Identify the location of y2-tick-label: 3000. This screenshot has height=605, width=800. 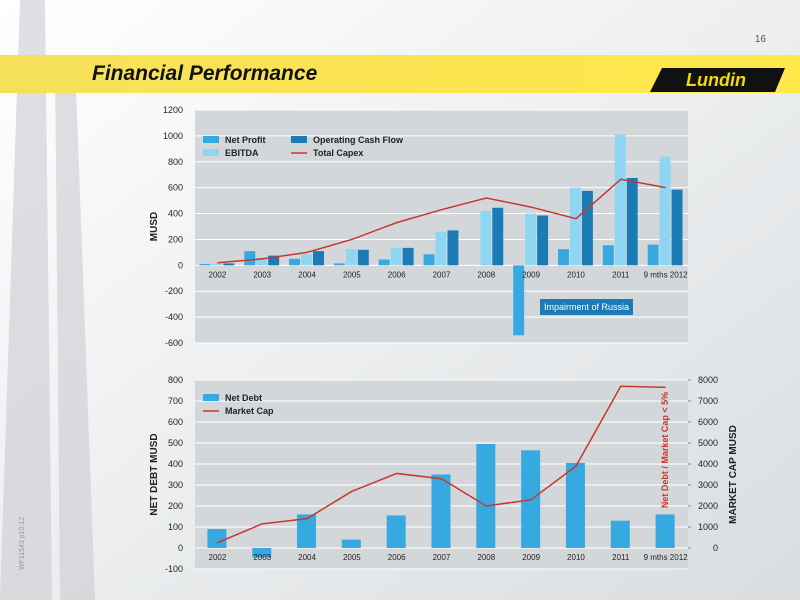
(708, 485).